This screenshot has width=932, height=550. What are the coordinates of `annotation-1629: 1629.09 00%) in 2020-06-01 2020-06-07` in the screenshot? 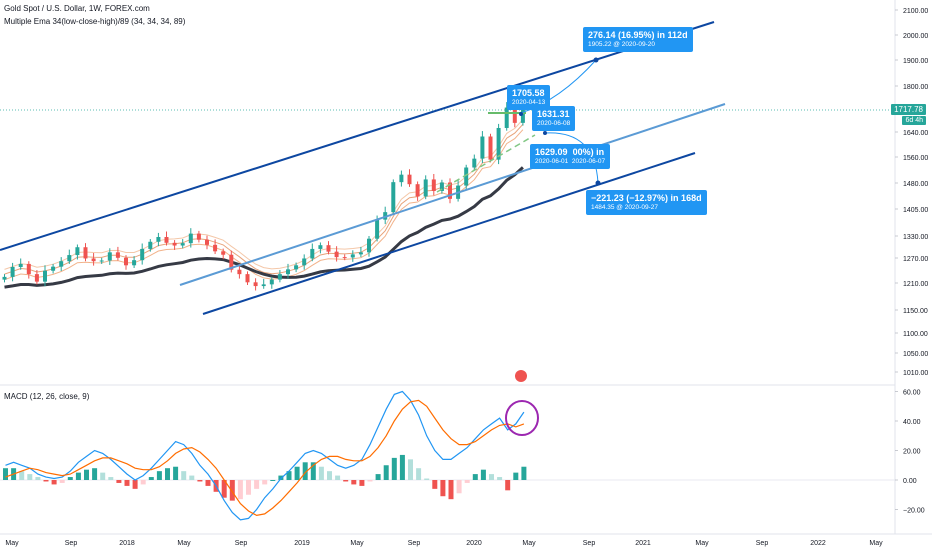 It's located at (570, 156).